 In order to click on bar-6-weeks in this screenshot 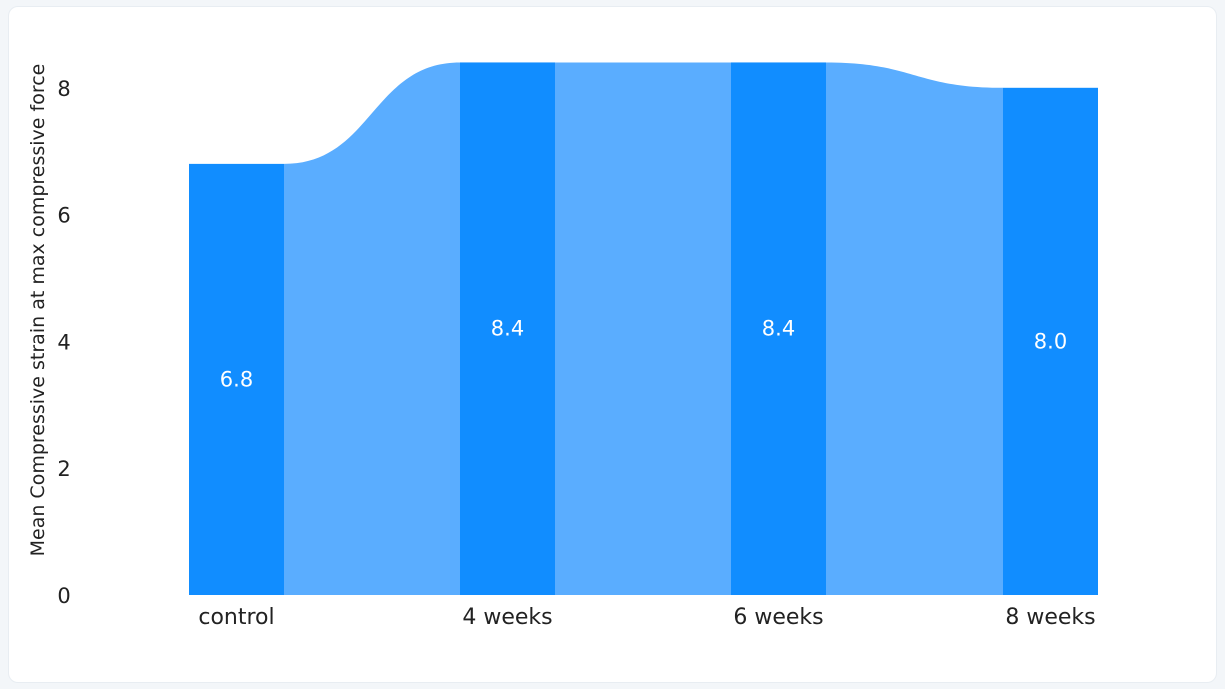, I will do `click(778, 328)`.